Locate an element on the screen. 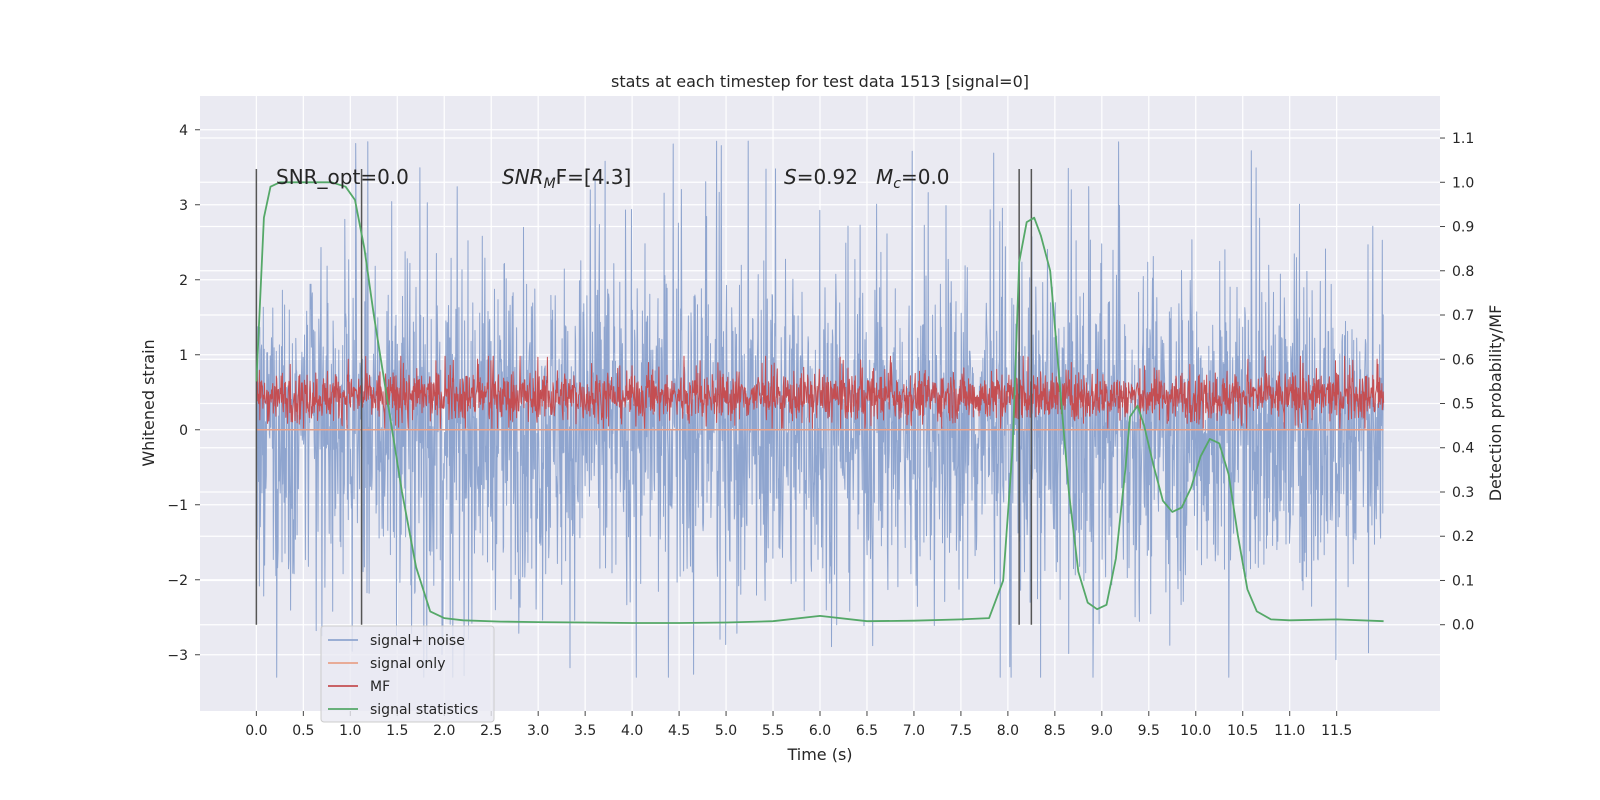  x-tick-label: 1.5 is located at coordinates (397, 731).